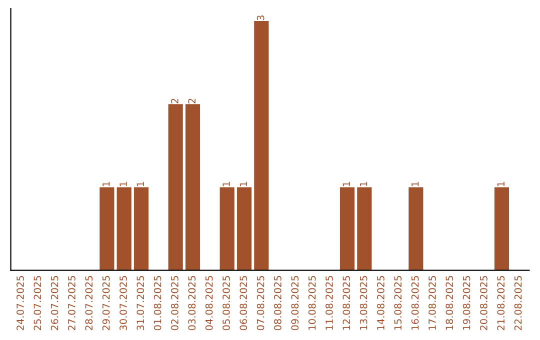 Image resolution: width=540 pixels, height=340 pixels. What do you see at coordinates (398, 303) in the screenshot?
I see `x-tick-label: 15.08.2025` at bounding box center [398, 303].